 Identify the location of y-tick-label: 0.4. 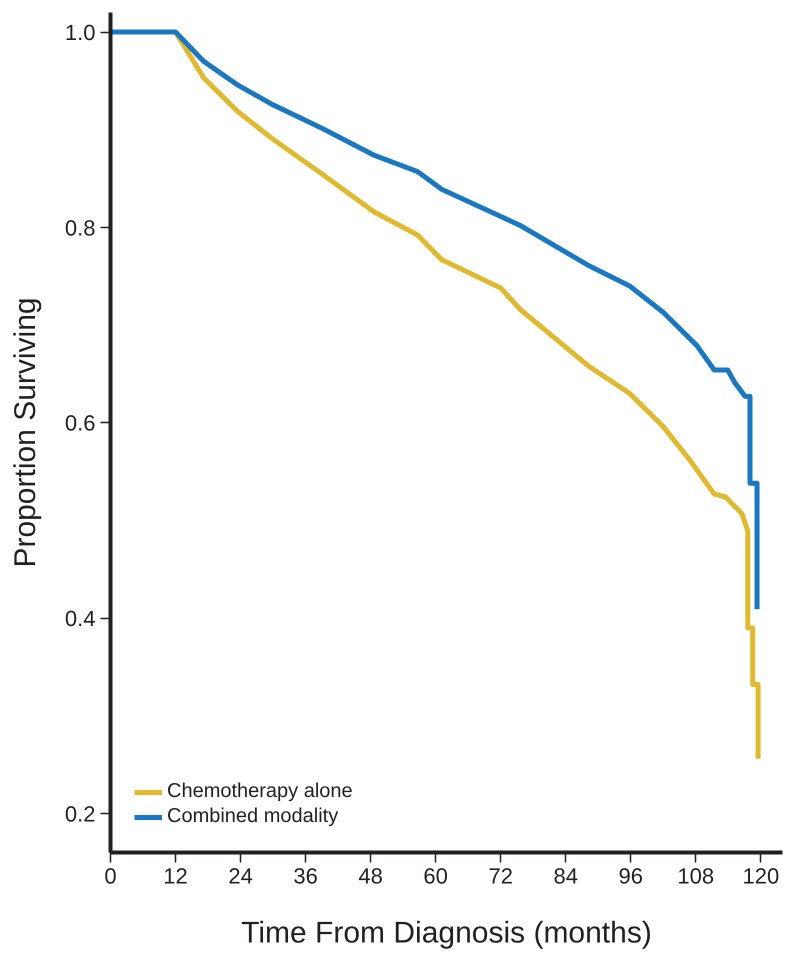
(80, 619).